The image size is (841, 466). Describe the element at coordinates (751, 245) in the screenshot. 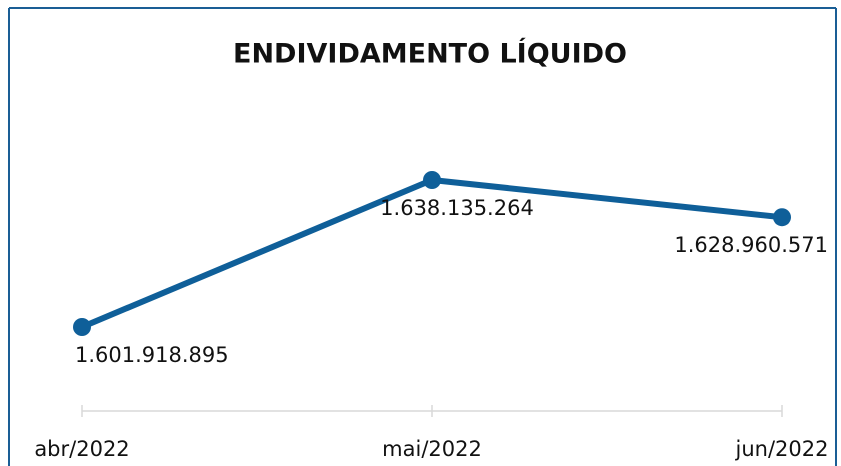

I see `data-label: 1.628.960.571` at that location.